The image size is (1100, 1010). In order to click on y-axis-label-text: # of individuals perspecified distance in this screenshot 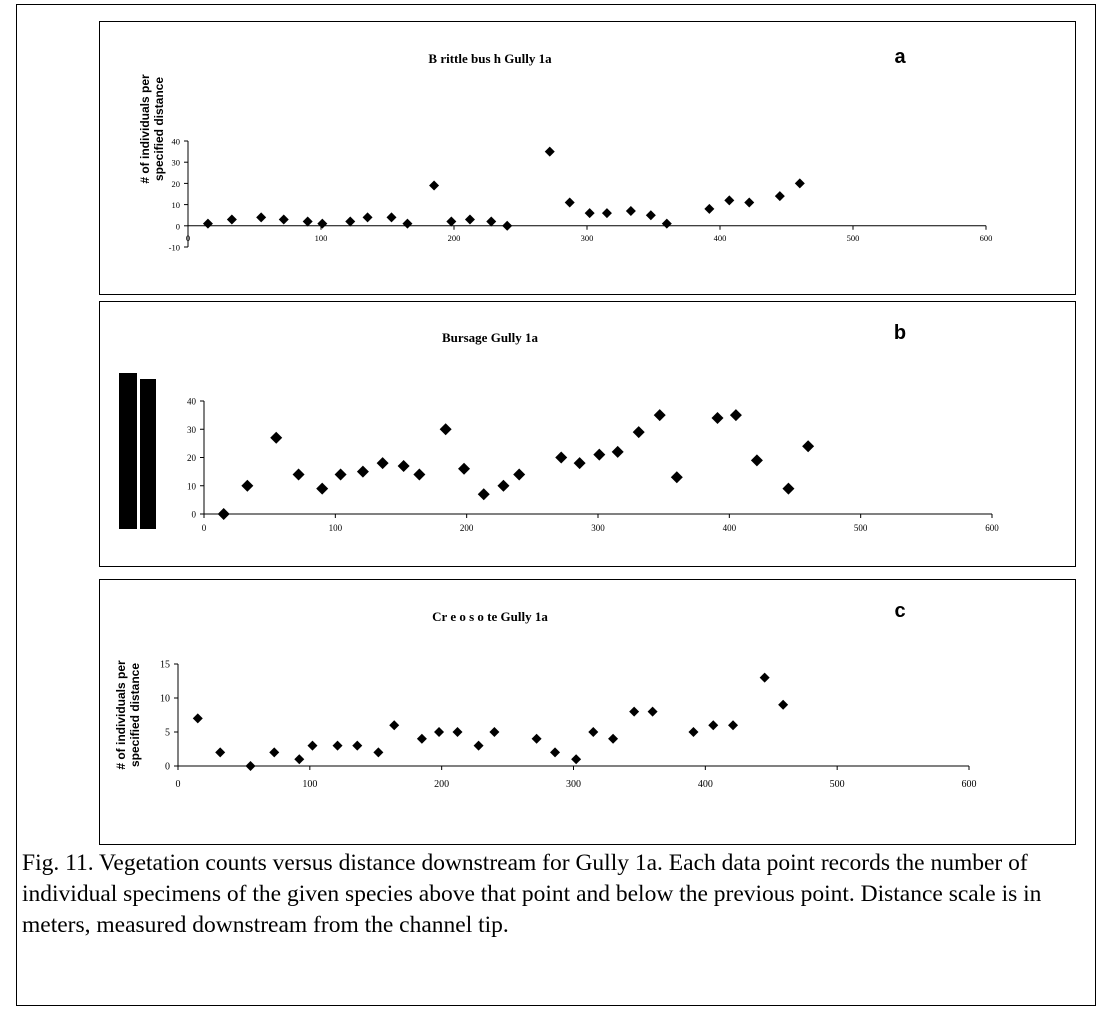, I will do `click(128, 715)`.